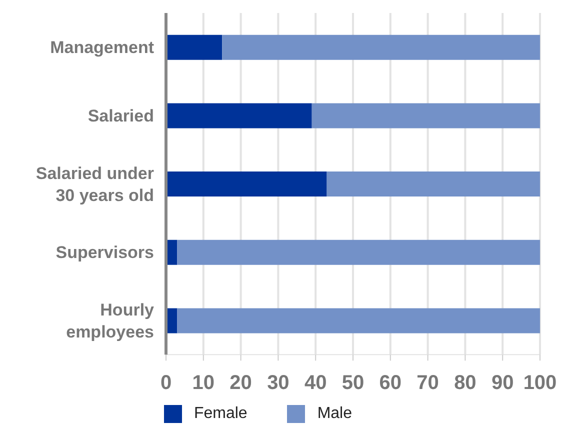 This screenshot has width=567, height=436. What do you see at coordinates (110, 321) in the screenshot?
I see `y-tick-label: Hourly employees` at bounding box center [110, 321].